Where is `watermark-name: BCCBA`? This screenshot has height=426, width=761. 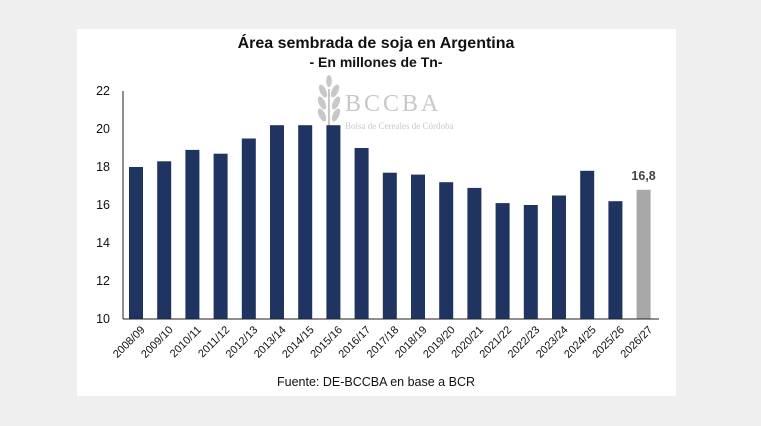
watermark-name: BCCBA is located at coordinates (393, 104).